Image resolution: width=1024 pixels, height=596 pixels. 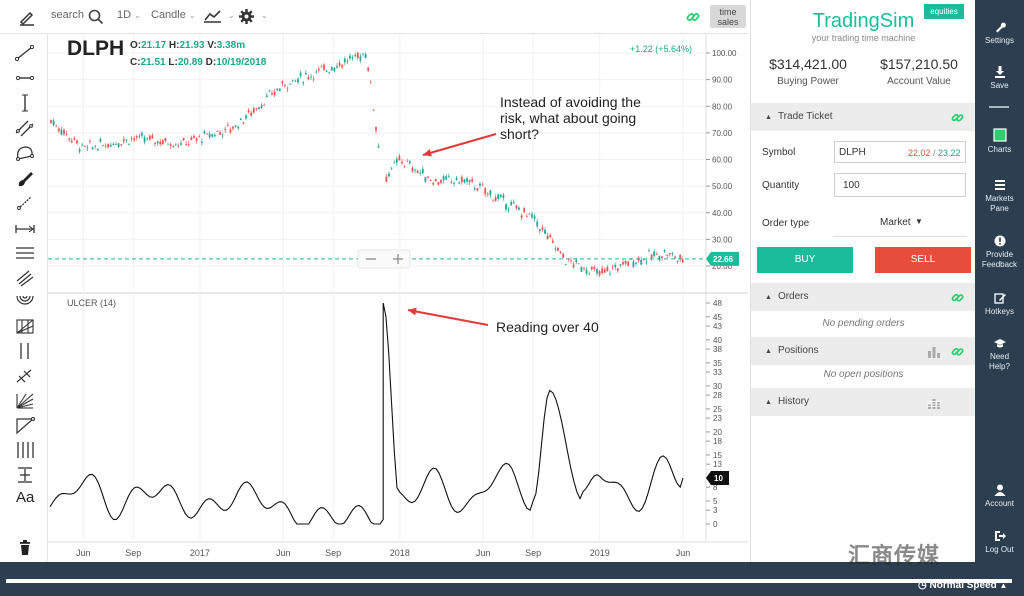 What do you see at coordinates (25, 475) in the screenshot?
I see `price-range-icon` at bounding box center [25, 475].